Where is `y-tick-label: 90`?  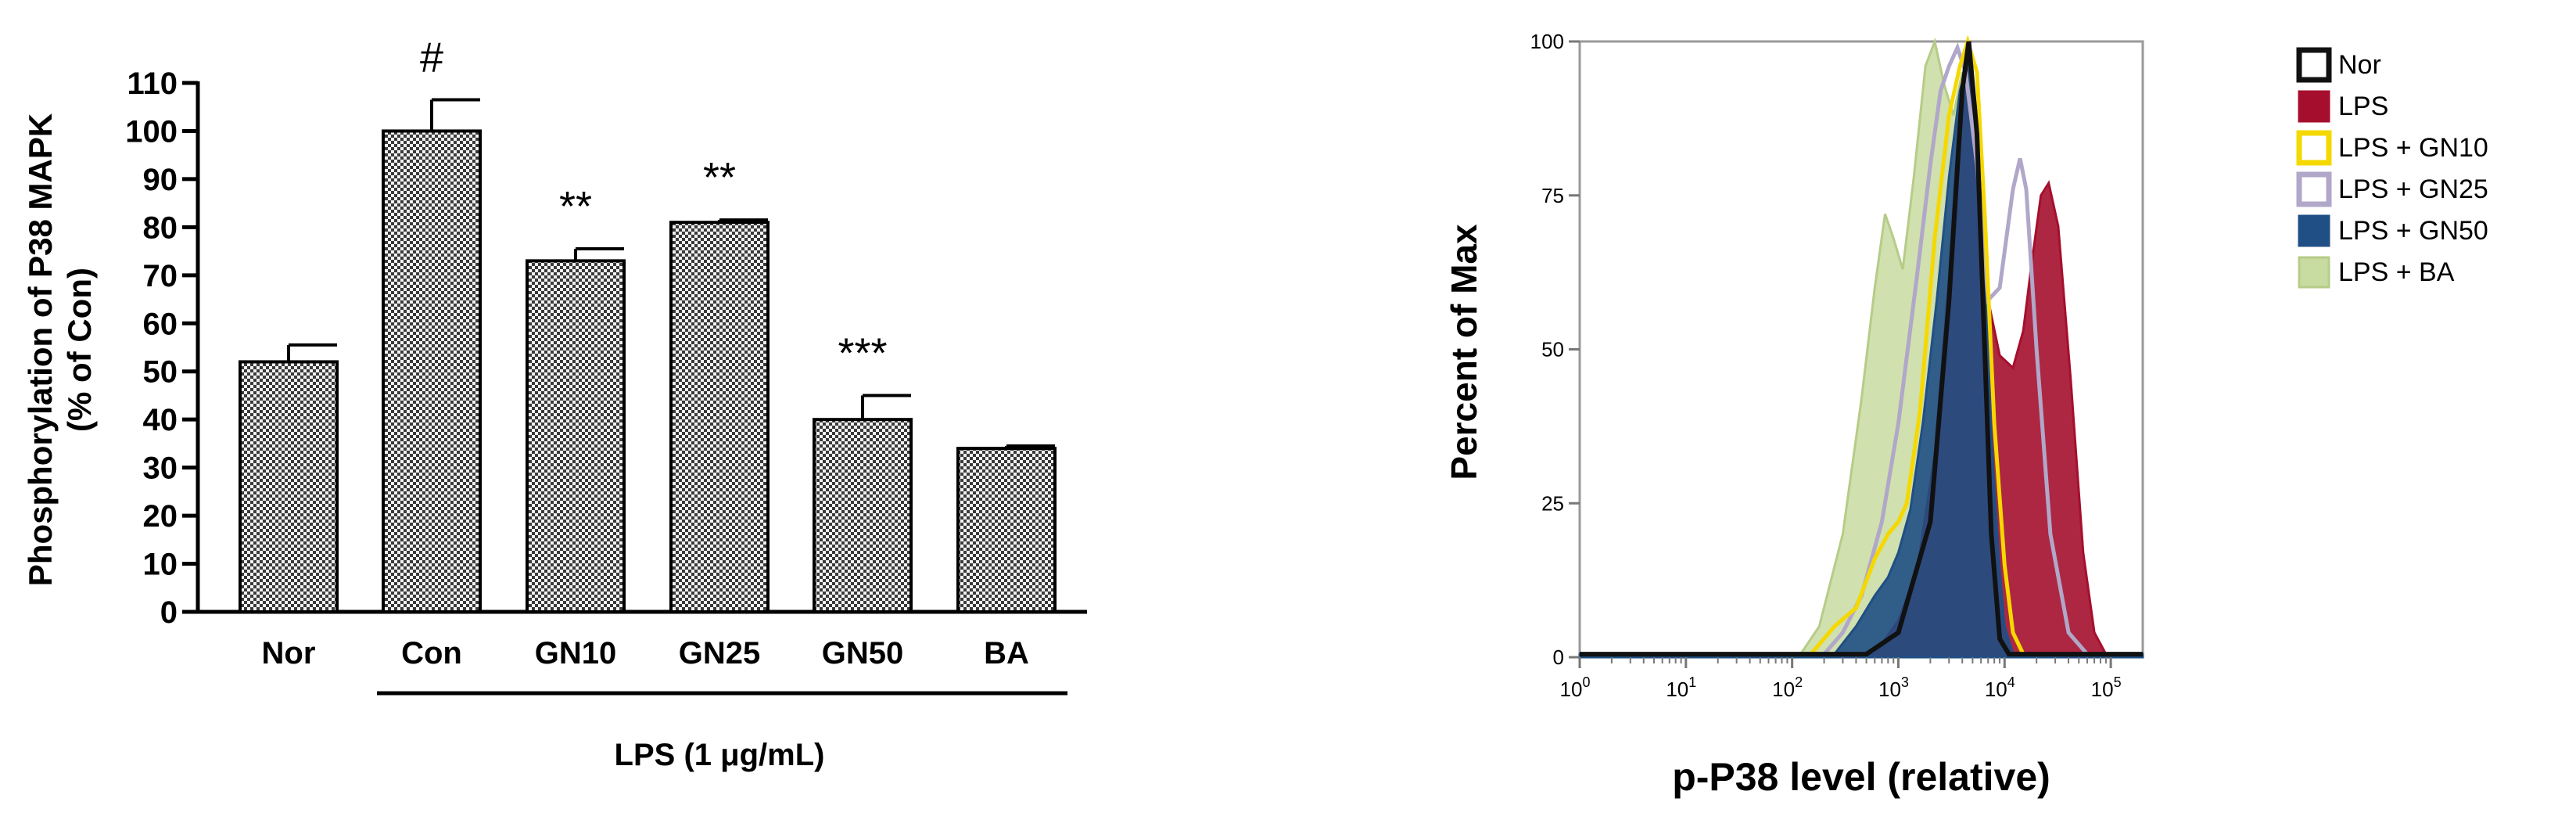 y-tick-label: 90 is located at coordinates (160, 180).